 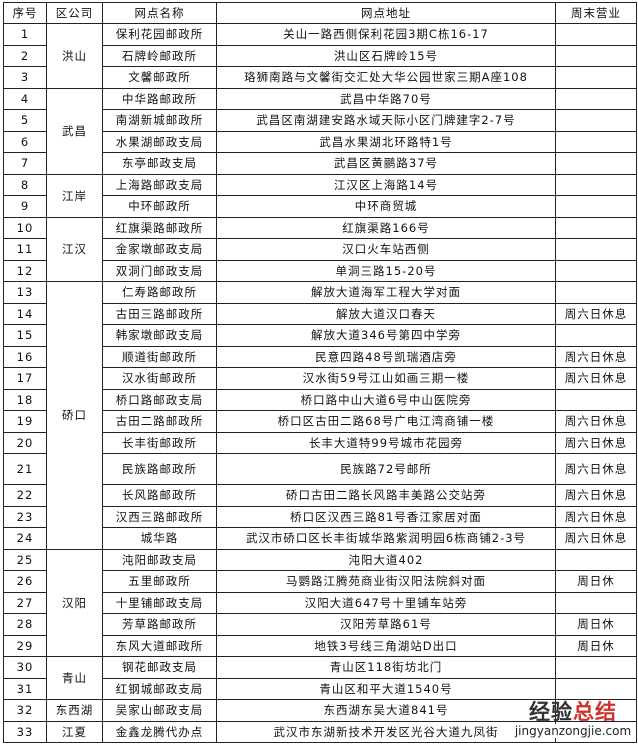 I want to click on cell-district: 青山, so click(x=74, y=678).